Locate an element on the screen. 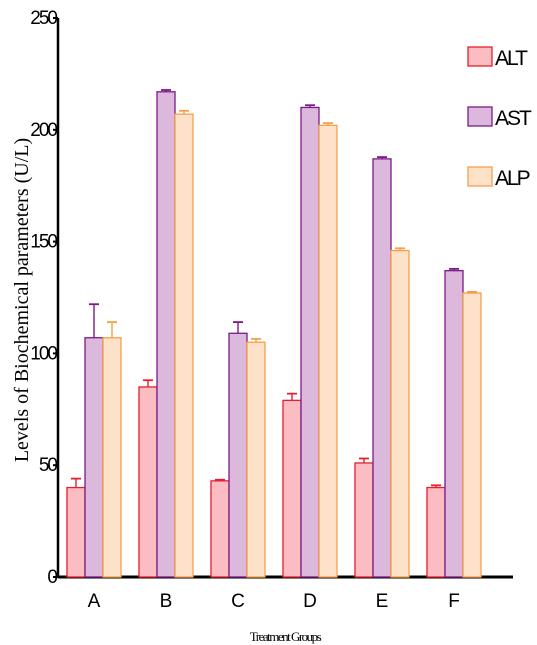 This screenshot has height=645, width=537. bar-alp-e is located at coordinates (400, 413).